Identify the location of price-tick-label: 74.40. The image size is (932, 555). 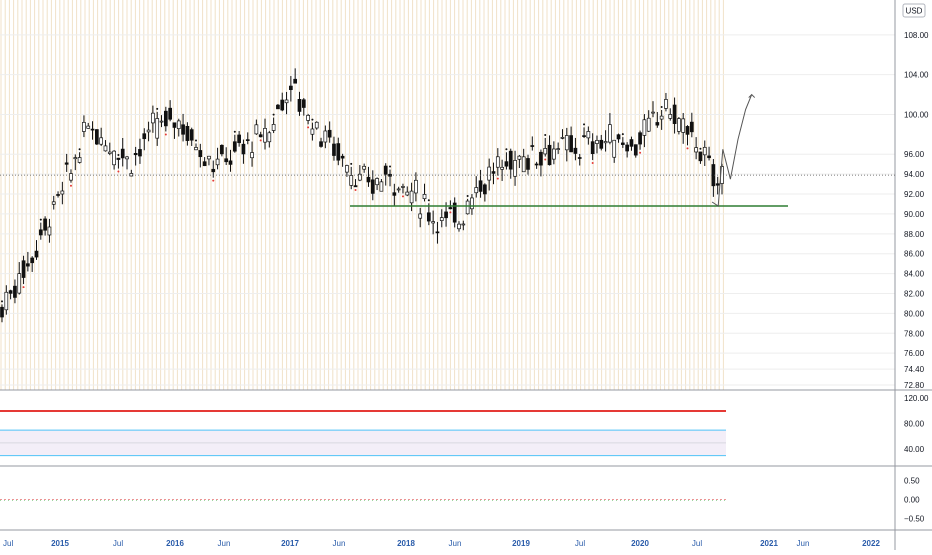
(914, 369).